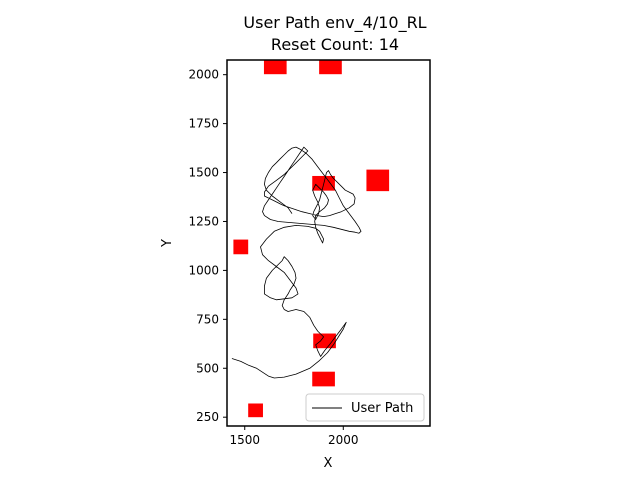 This screenshot has width=640, height=480. I want to click on y-tick-label: 2000, so click(203, 75).